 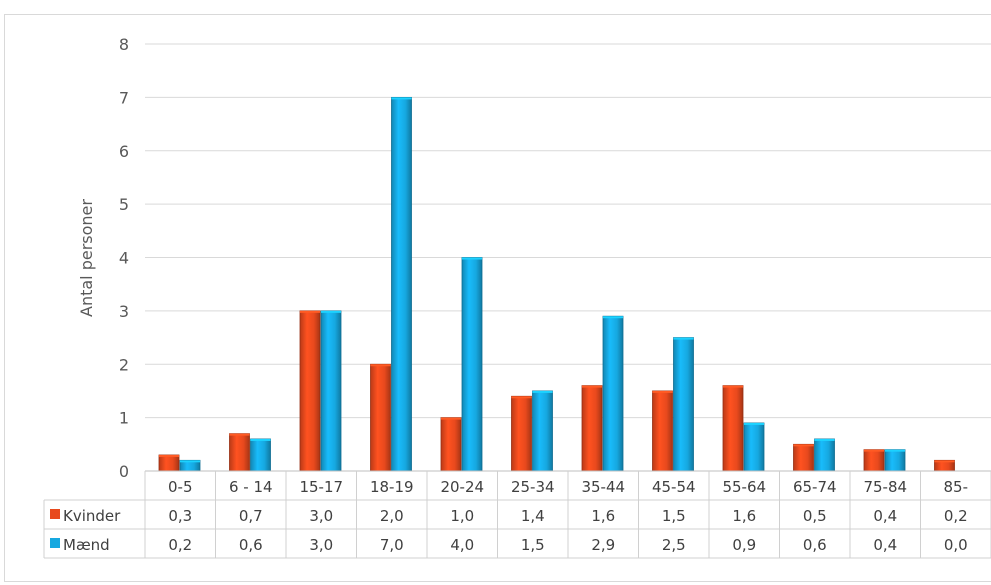 What do you see at coordinates (124, 418) in the screenshot?
I see `y-tick-label: 1` at bounding box center [124, 418].